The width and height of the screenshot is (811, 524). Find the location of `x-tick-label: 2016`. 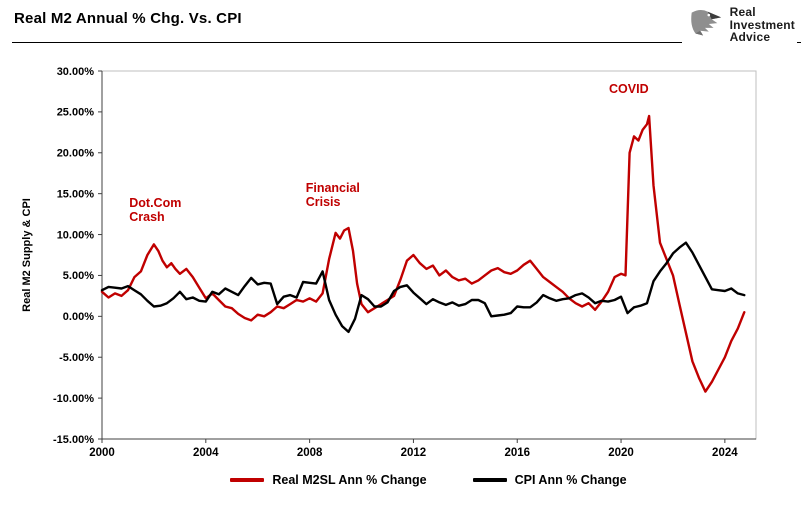

x-tick-label: 2016 is located at coordinates (517, 453).